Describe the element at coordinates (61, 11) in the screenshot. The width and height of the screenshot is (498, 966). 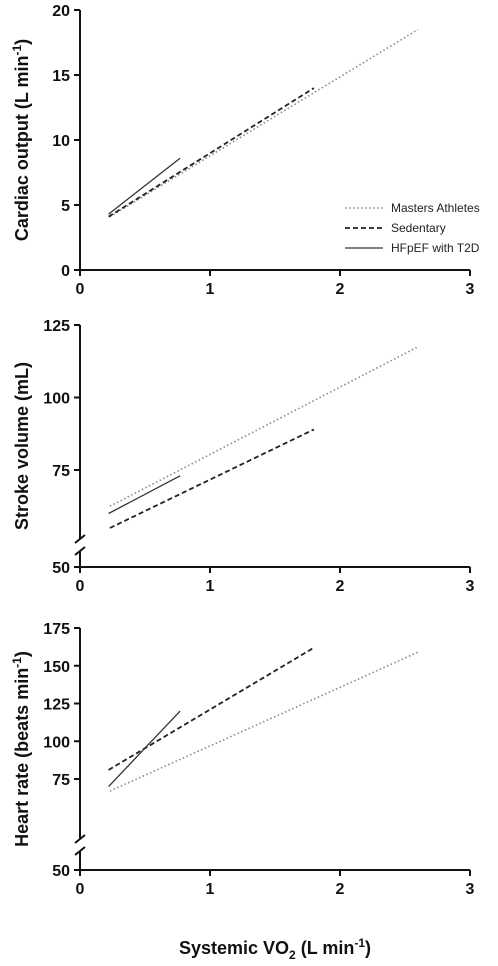
I see `y-tick-label: 20` at that location.